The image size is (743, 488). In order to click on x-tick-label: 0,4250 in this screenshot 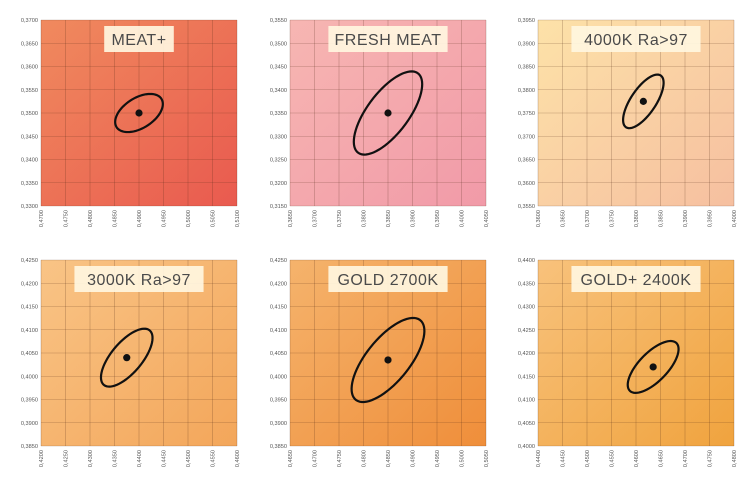, I will do `click(67, 458)`.